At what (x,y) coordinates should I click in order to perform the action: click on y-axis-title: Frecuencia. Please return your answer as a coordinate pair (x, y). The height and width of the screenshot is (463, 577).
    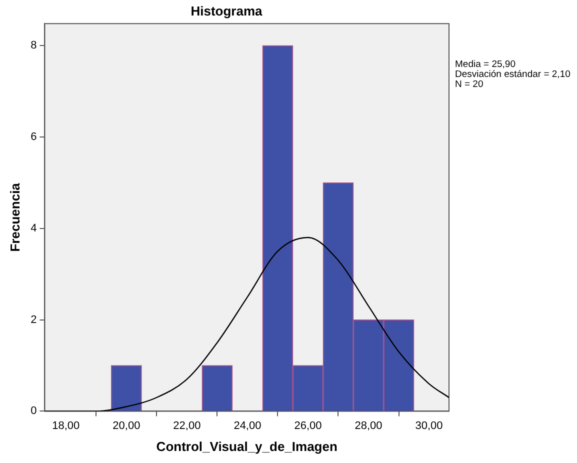
    Looking at the image, I should click on (14, 217).